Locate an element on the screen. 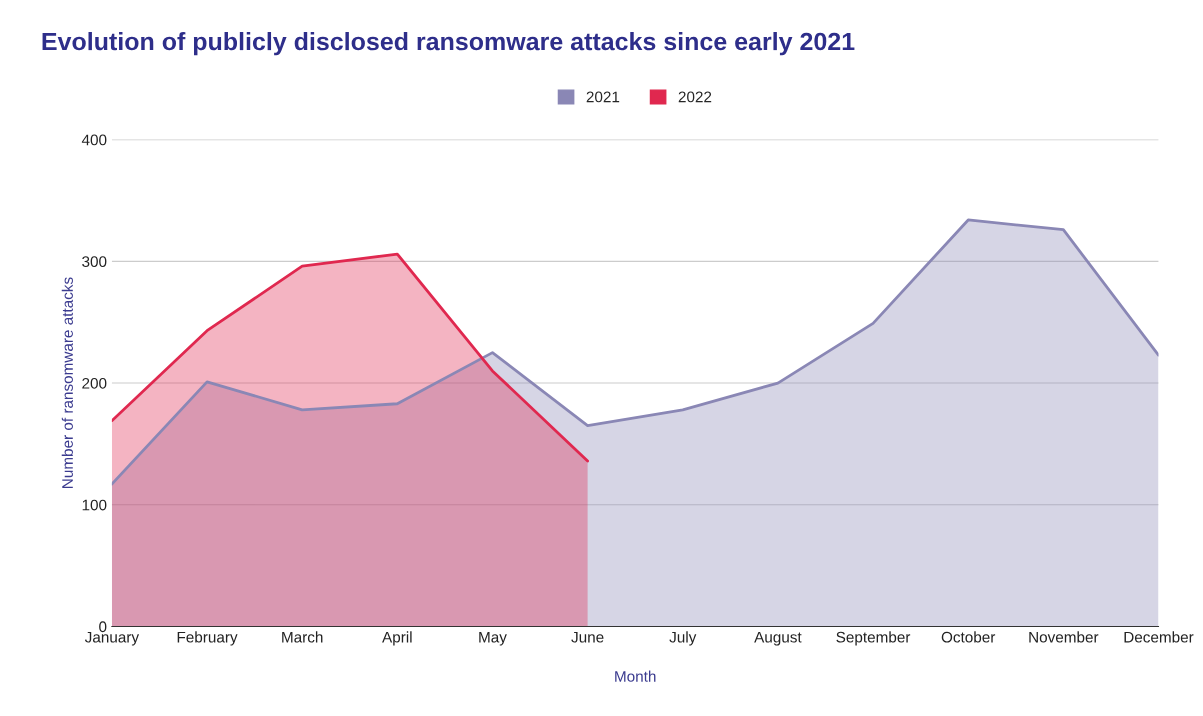 The height and width of the screenshot is (716, 1203). y-tick-label: 300 is located at coordinates (94, 262).